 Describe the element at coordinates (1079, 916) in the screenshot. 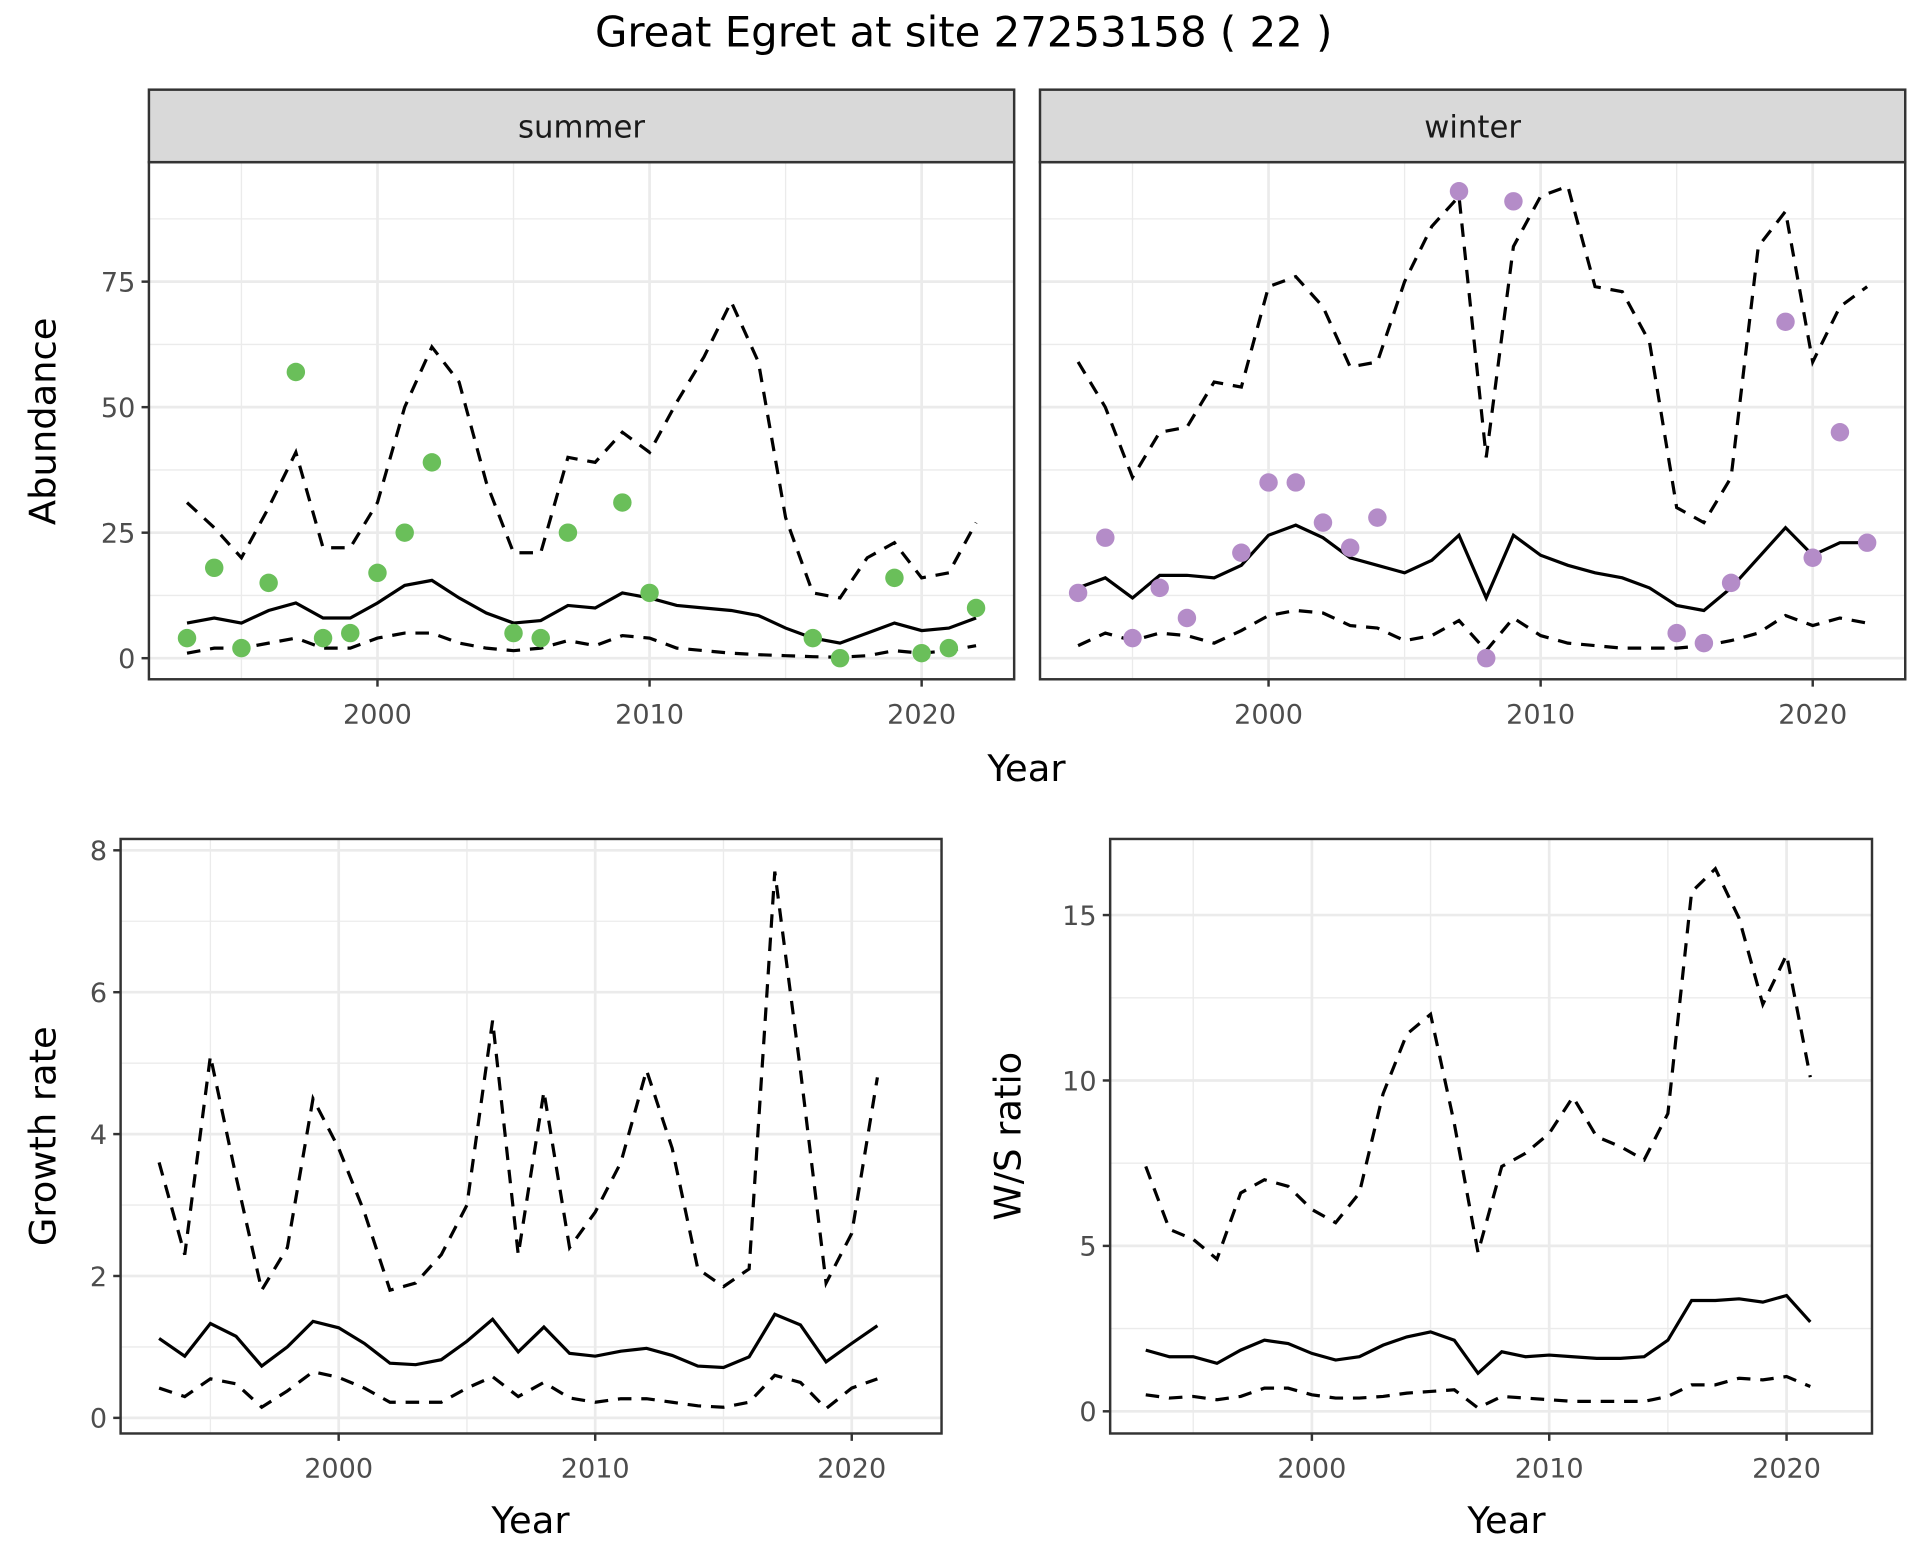

I see `y-tick-label: 15` at that location.